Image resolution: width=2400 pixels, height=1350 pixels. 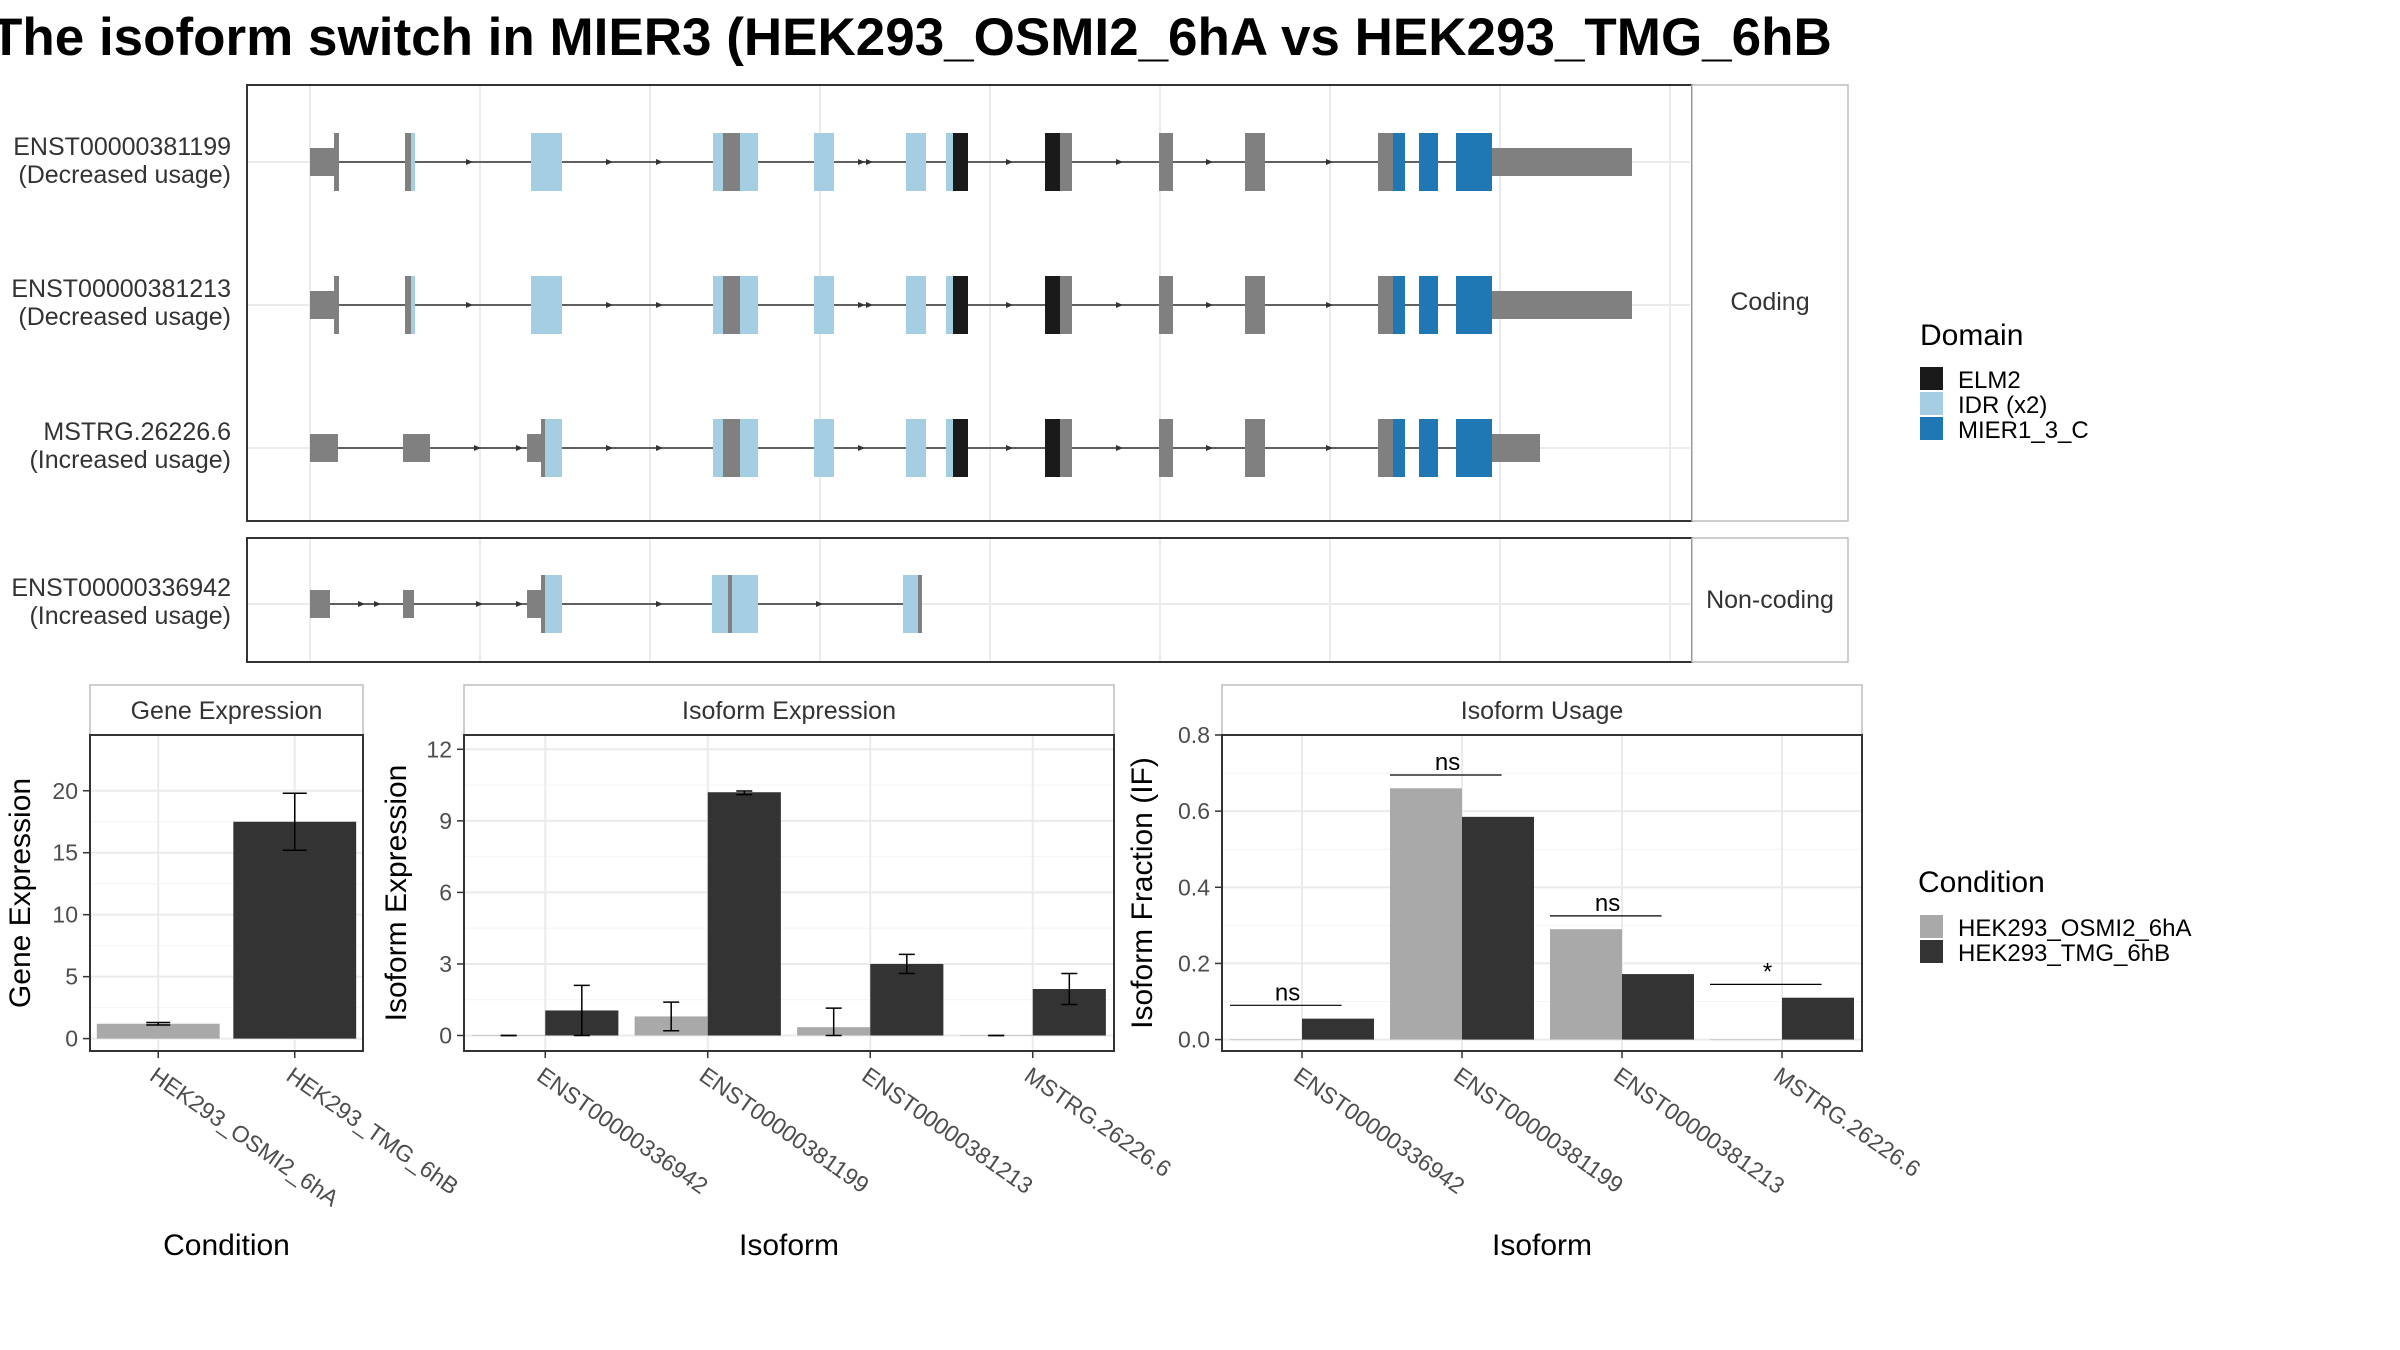 What do you see at coordinates (1770, 600) in the screenshot?
I see `noncoding-strip` at bounding box center [1770, 600].